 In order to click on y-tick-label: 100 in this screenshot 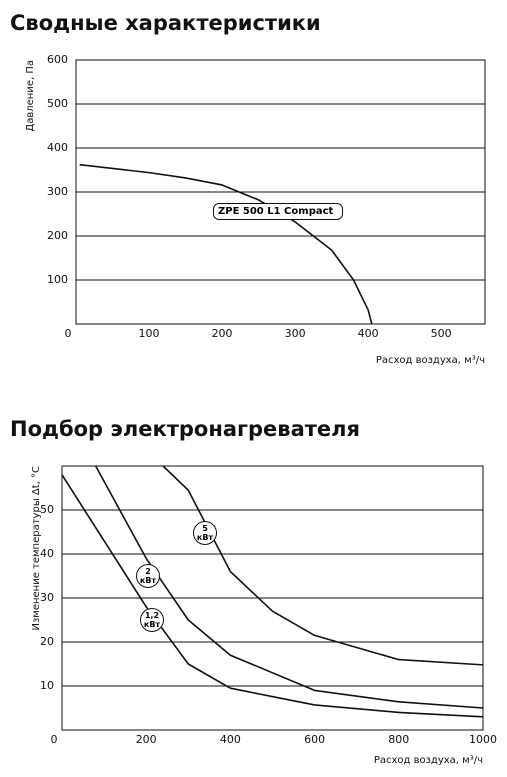, I will do `click(57, 279)`.